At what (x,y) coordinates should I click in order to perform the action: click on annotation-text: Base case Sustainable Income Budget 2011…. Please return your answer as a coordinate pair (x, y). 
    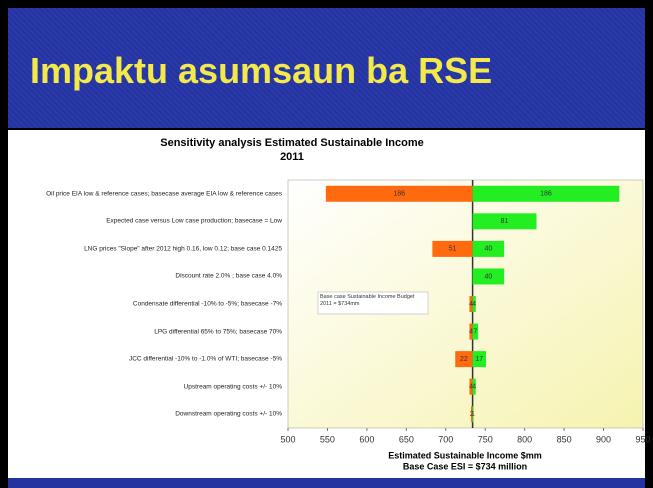
    Looking at the image, I should click on (367, 300).